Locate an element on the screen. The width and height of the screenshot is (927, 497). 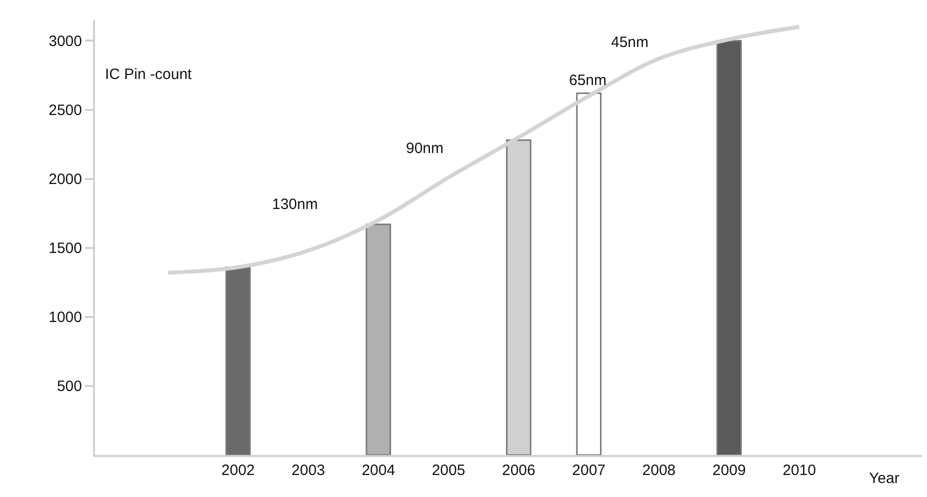
x-tick-label: 2004 is located at coordinates (379, 470).